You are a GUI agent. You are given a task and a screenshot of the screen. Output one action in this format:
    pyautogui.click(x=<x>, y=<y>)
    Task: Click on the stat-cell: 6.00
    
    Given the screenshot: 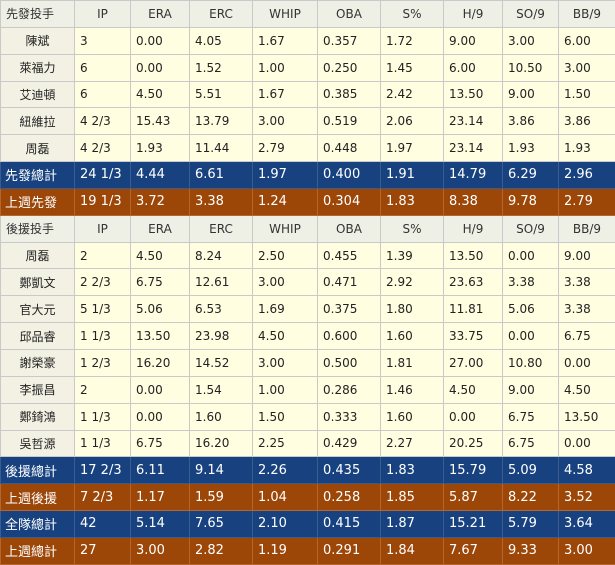 What is the action you would take?
    pyautogui.click(x=473, y=67)
    